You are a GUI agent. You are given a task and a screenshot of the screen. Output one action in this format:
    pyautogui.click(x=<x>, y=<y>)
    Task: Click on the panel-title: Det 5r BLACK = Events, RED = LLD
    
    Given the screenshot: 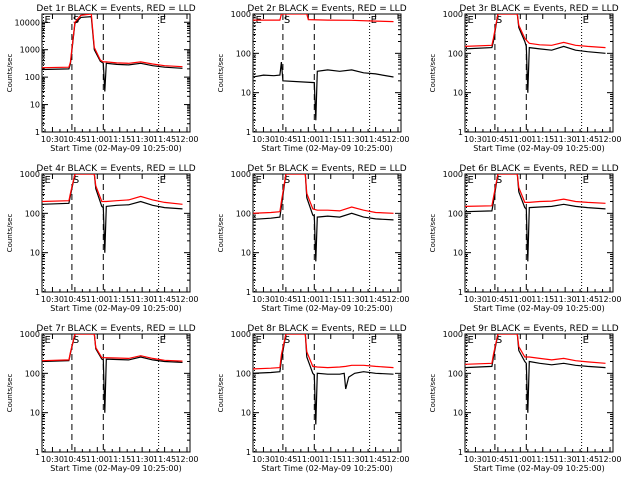 What is the action you would take?
    pyautogui.click(x=326, y=169)
    